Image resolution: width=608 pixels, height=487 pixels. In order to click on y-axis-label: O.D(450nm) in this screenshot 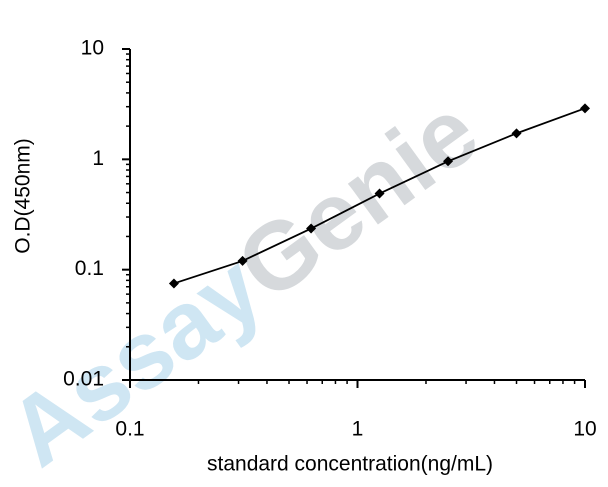, I will do `click(23, 196)`.